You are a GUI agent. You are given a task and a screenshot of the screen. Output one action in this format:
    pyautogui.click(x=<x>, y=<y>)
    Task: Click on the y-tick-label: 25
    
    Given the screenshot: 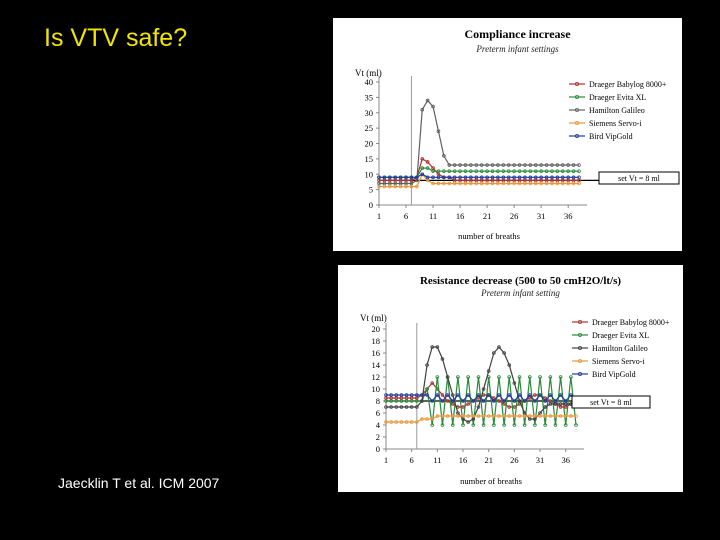 What is the action you would take?
    pyautogui.click(x=369, y=128)
    